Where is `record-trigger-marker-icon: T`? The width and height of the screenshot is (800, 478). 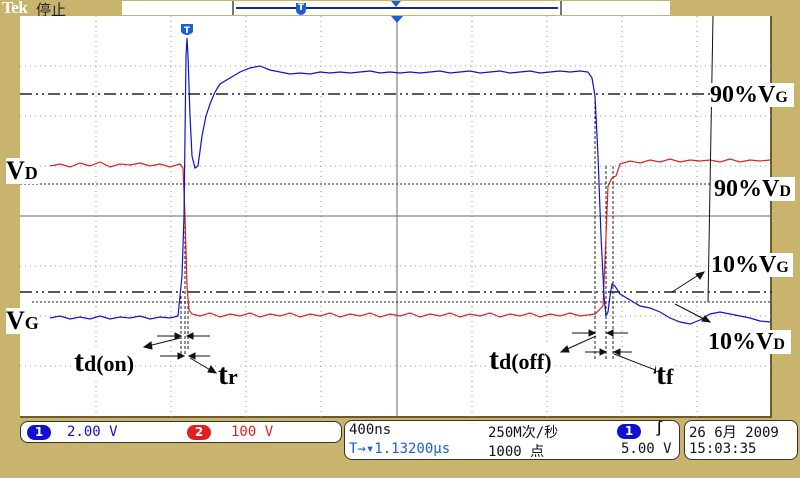 record-trigger-marker-icon: T is located at coordinates (301, 9).